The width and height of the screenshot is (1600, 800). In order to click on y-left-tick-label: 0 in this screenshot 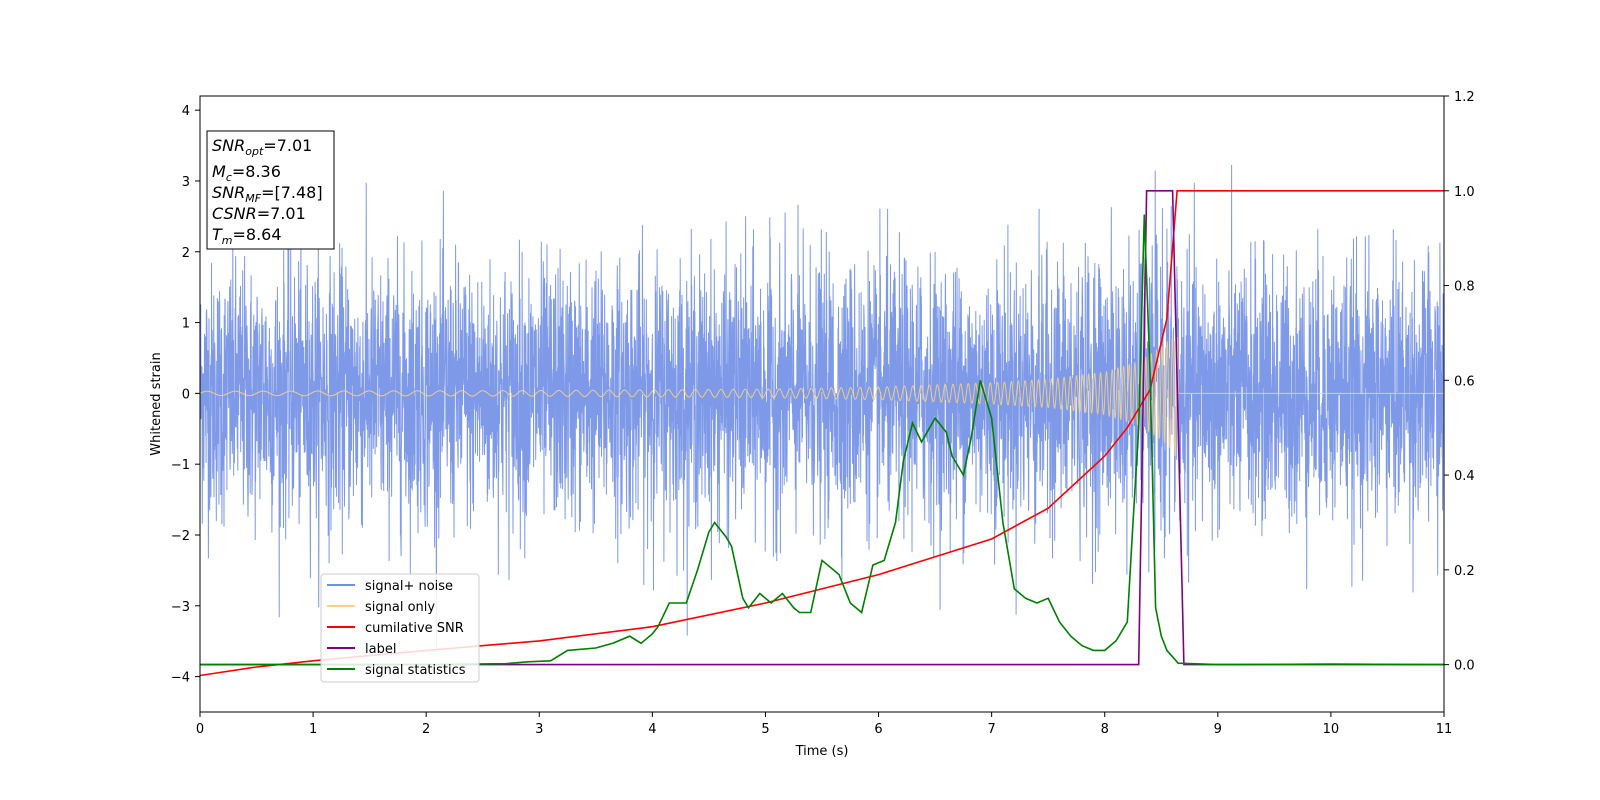, I will do `click(186, 394)`.